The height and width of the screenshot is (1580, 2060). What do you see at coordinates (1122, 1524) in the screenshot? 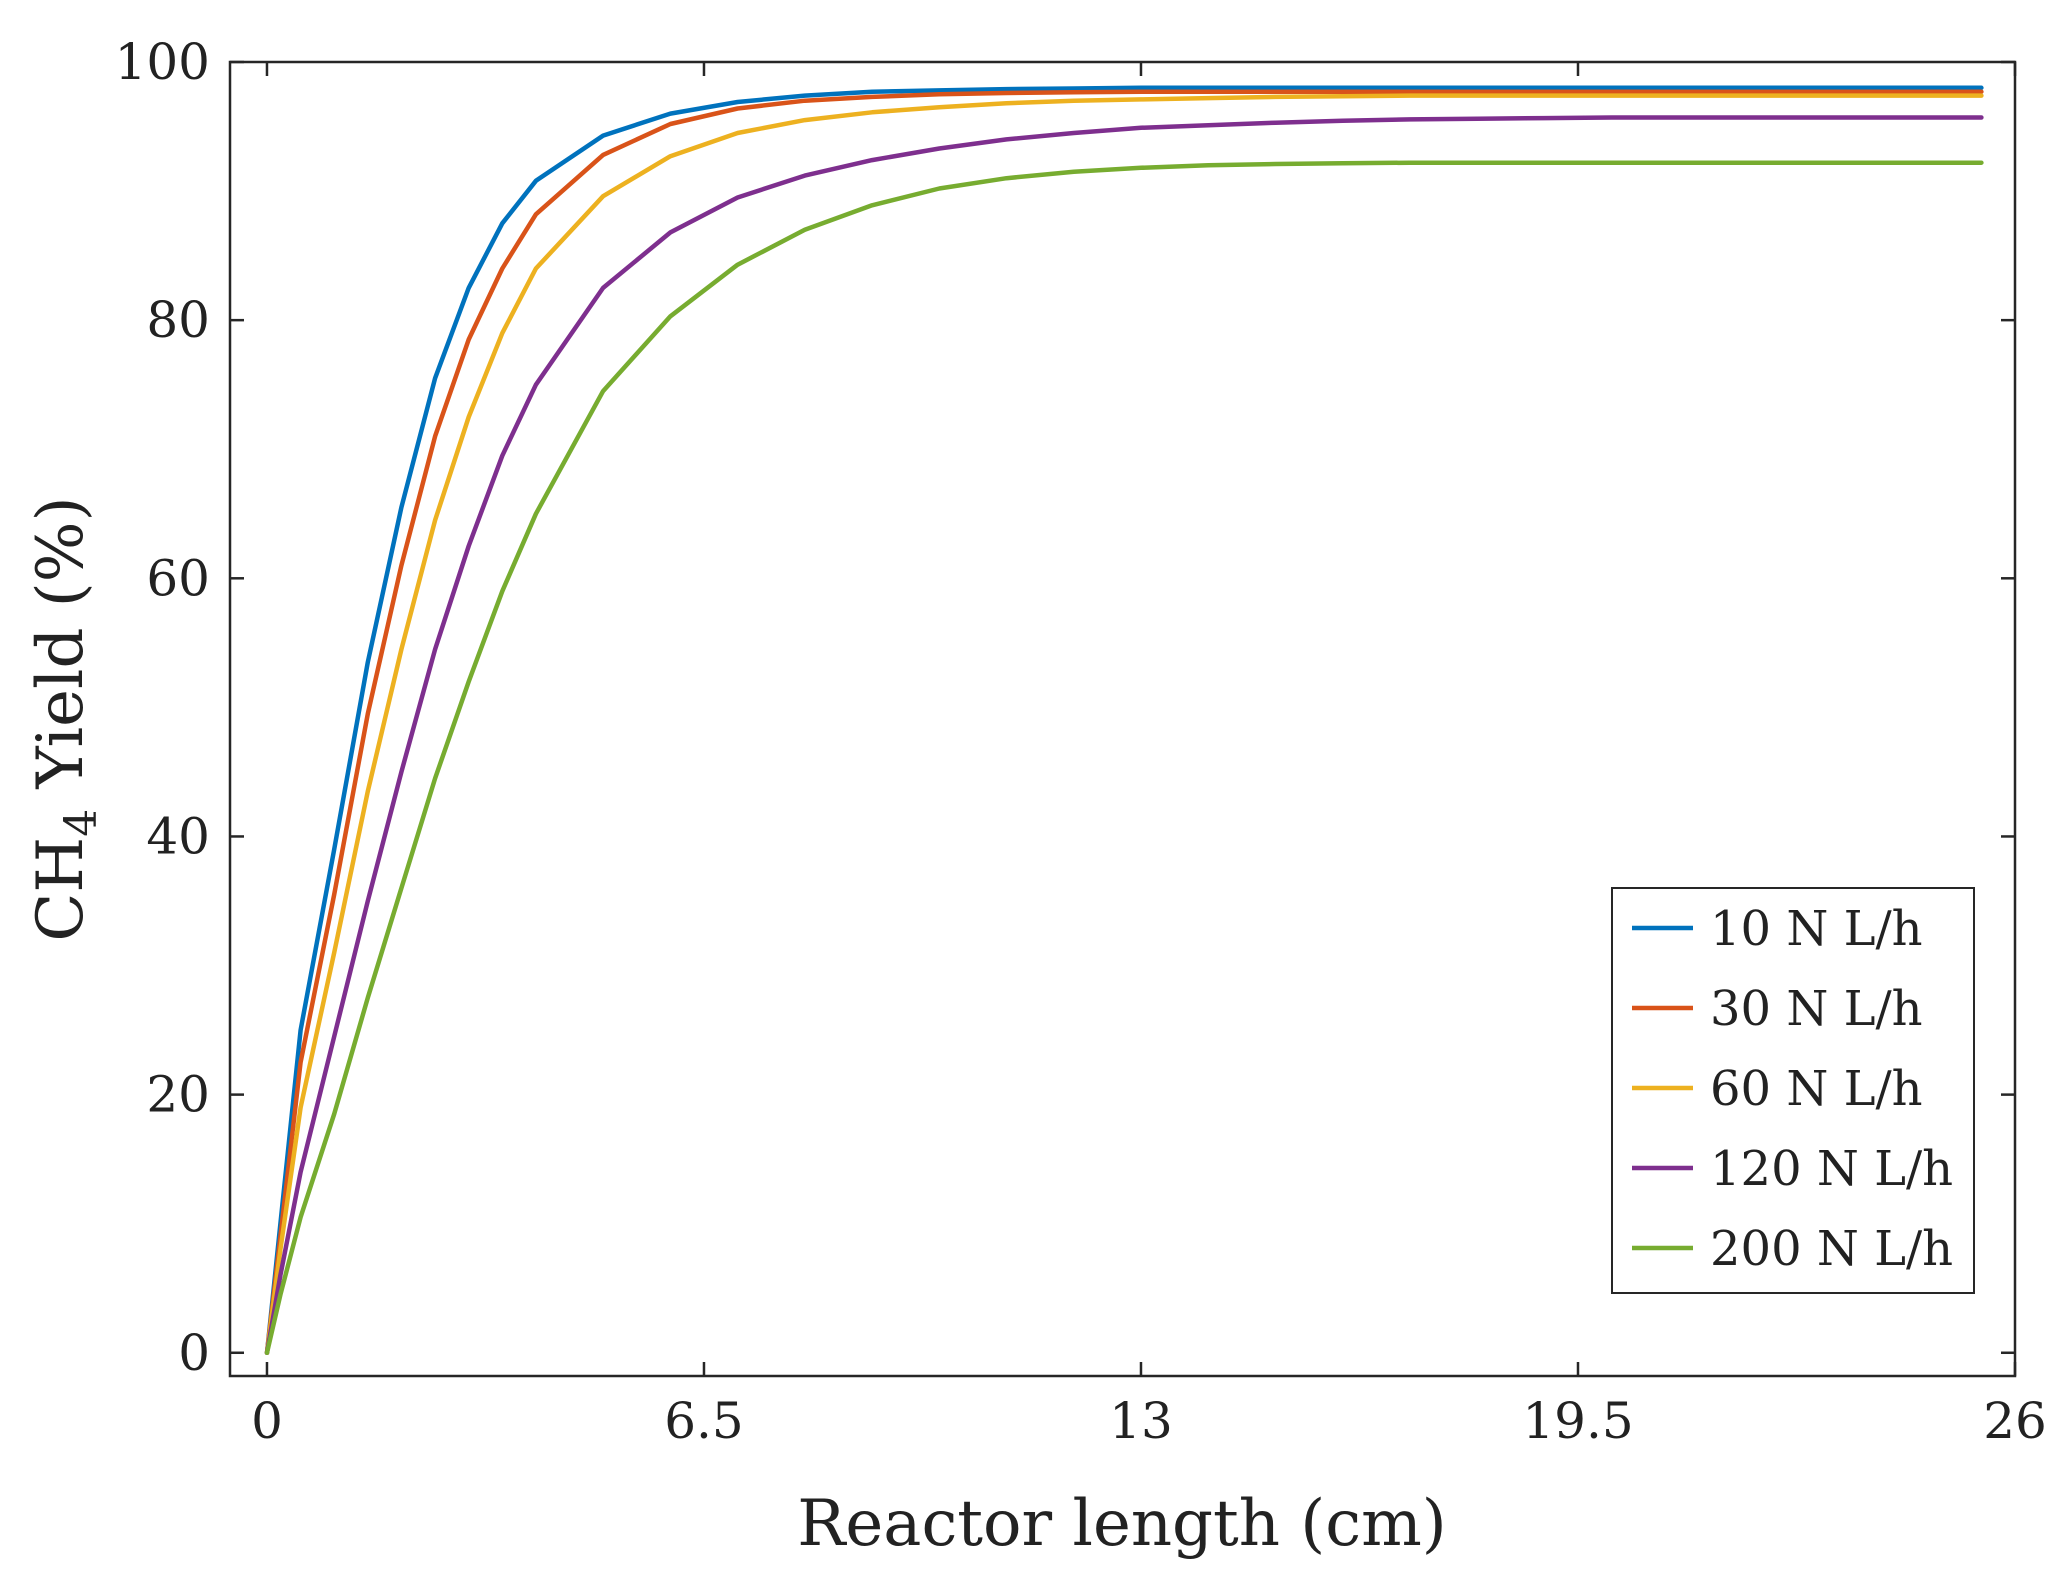
I see `x-axis-title: Reactor length (cm)` at bounding box center [1122, 1524].